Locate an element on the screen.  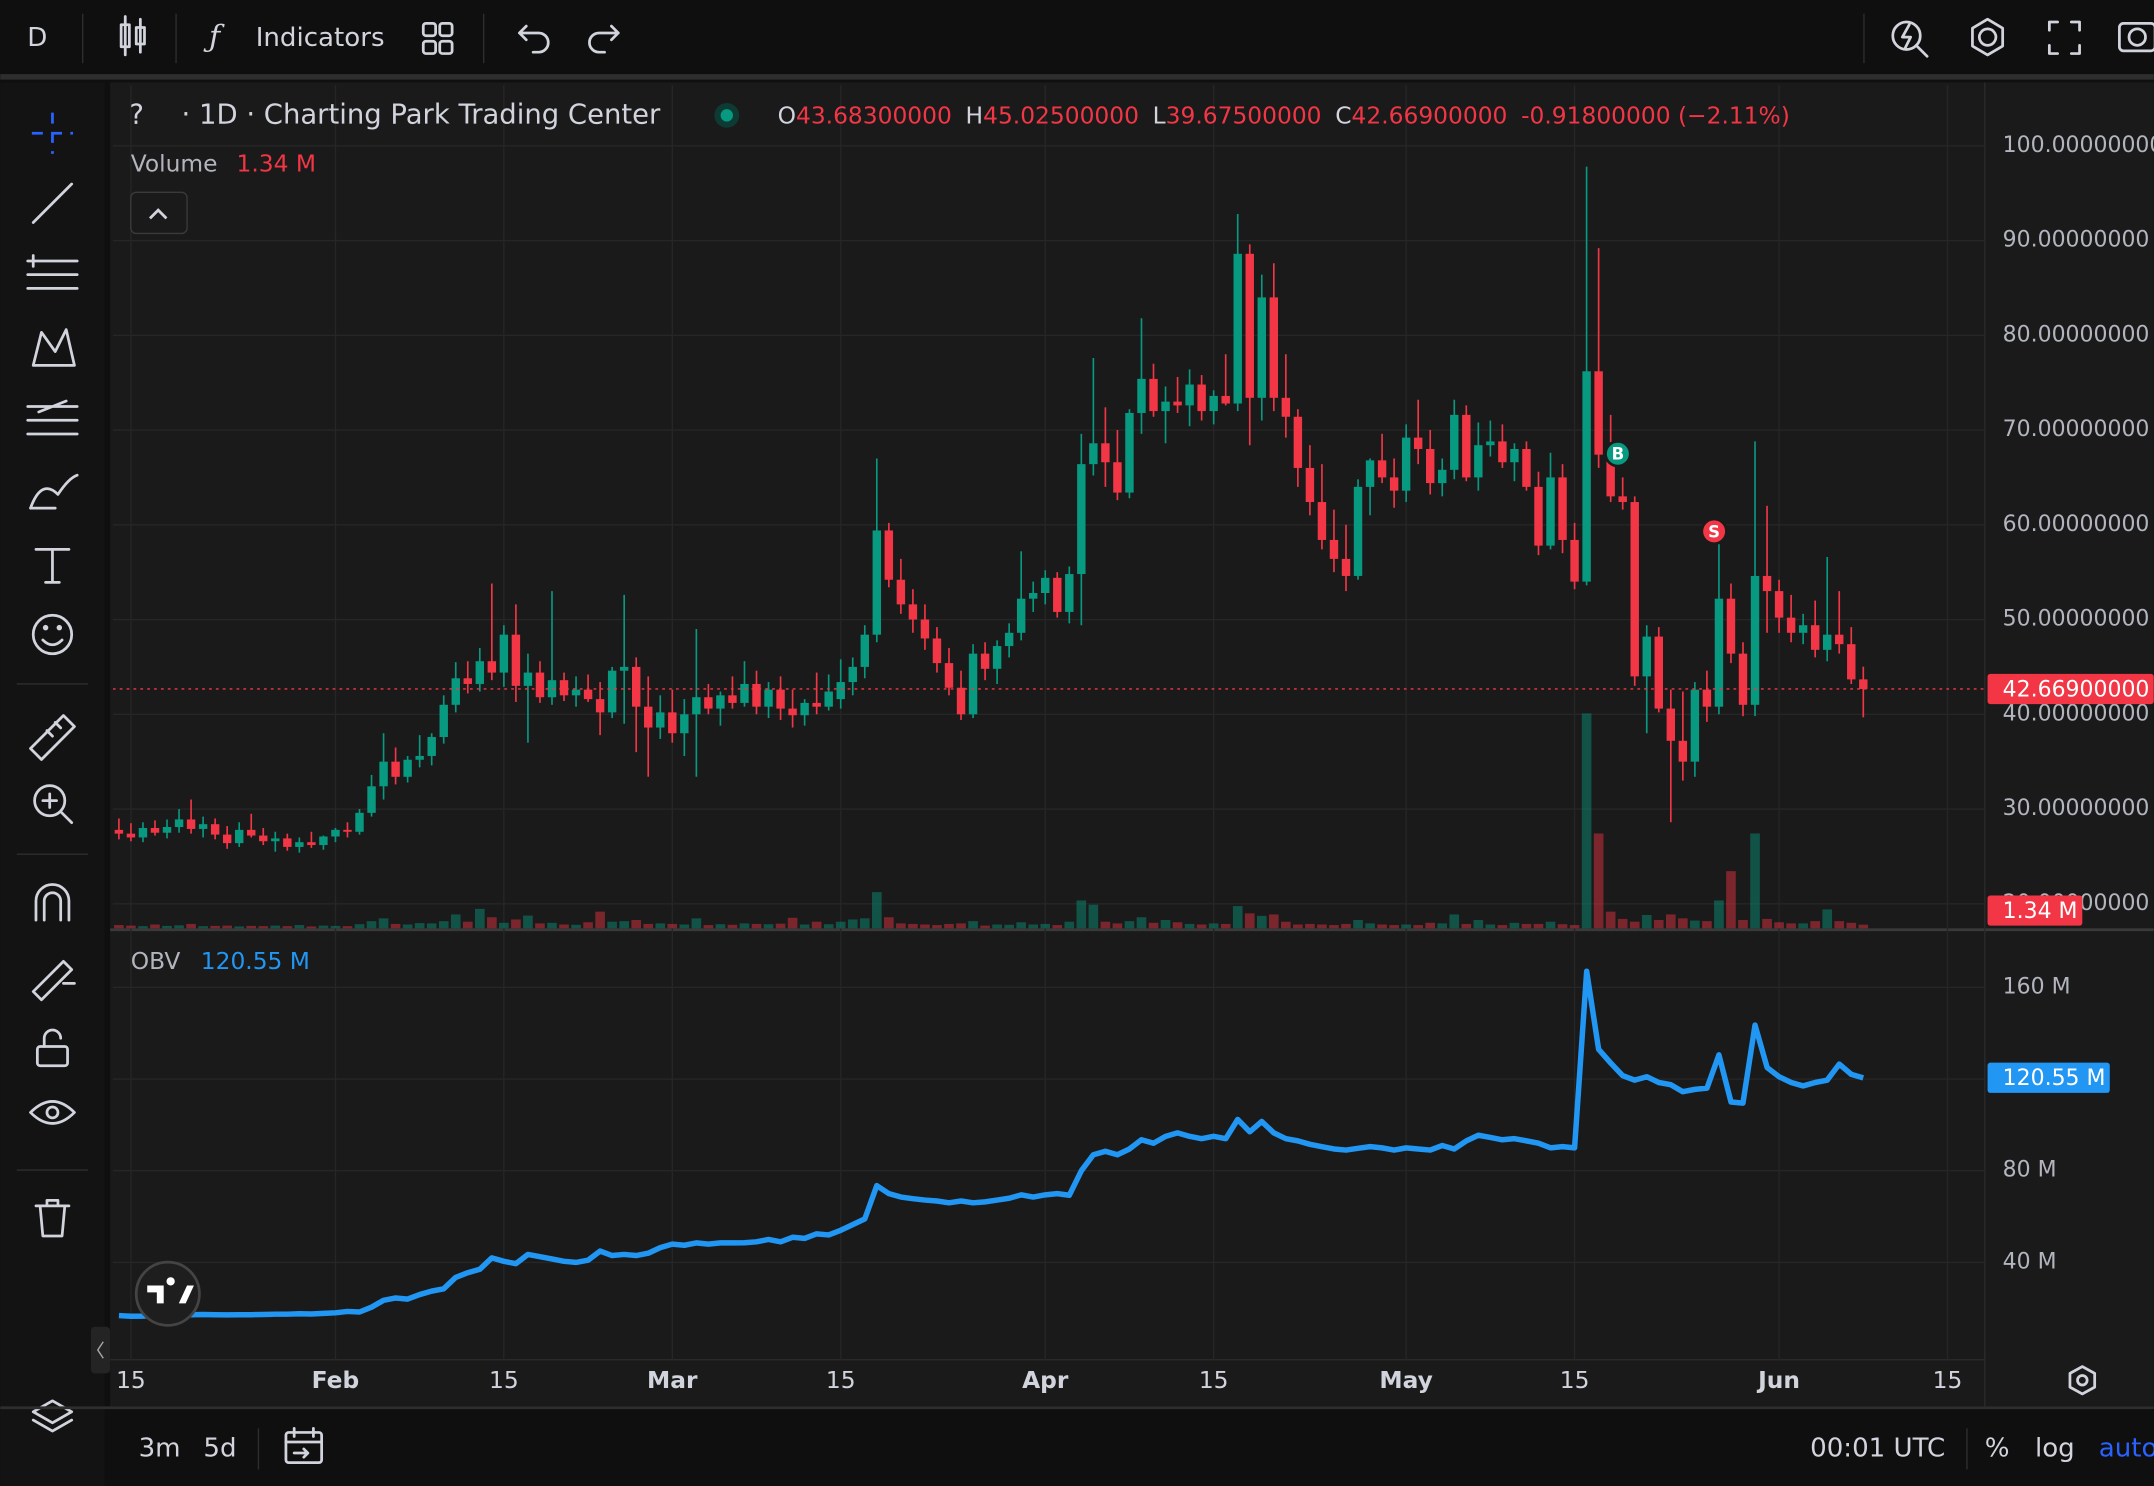
ruler-tool is located at coordinates (52, 737).